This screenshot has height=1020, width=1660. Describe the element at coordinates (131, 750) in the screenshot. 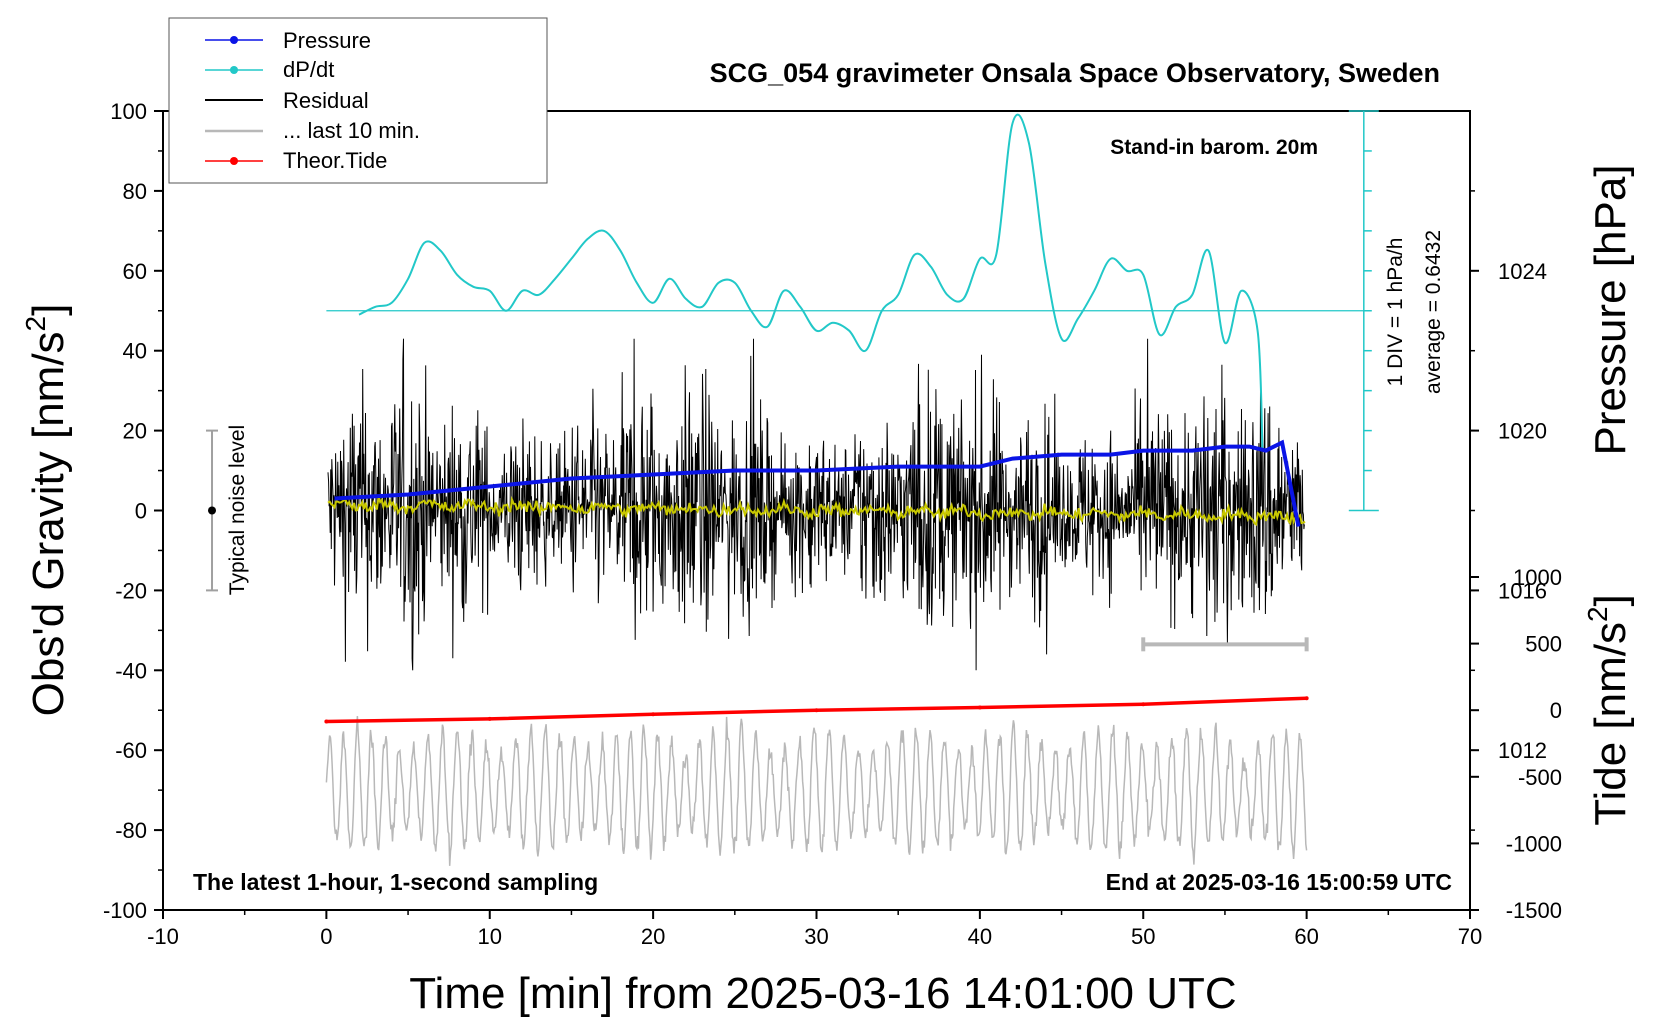

I see `y-tick-label: -60` at that location.